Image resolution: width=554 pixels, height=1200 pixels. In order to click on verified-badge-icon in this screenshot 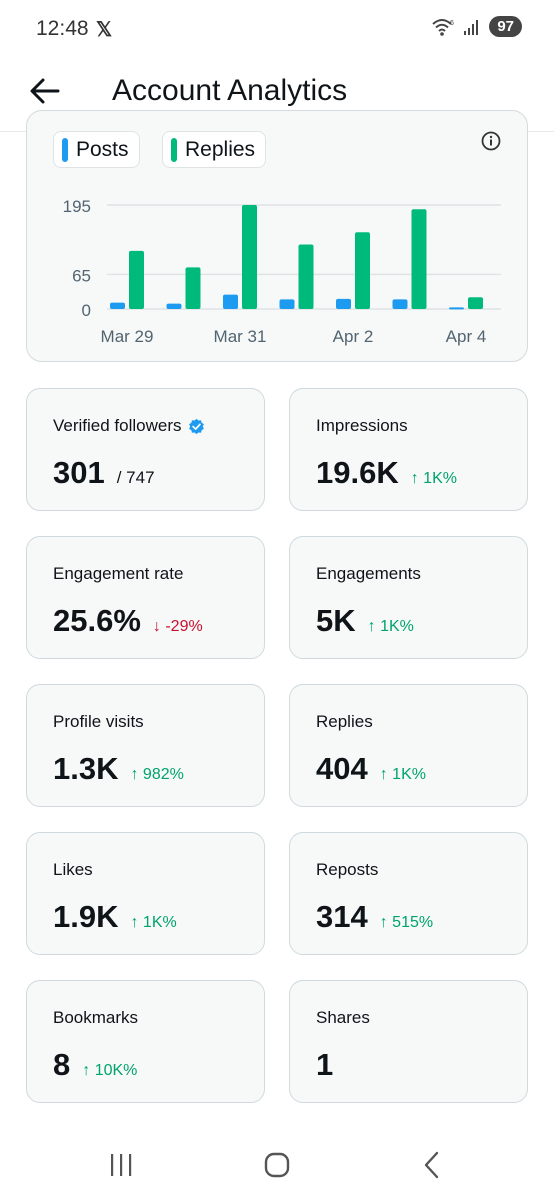, I will do `click(196, 426)`.